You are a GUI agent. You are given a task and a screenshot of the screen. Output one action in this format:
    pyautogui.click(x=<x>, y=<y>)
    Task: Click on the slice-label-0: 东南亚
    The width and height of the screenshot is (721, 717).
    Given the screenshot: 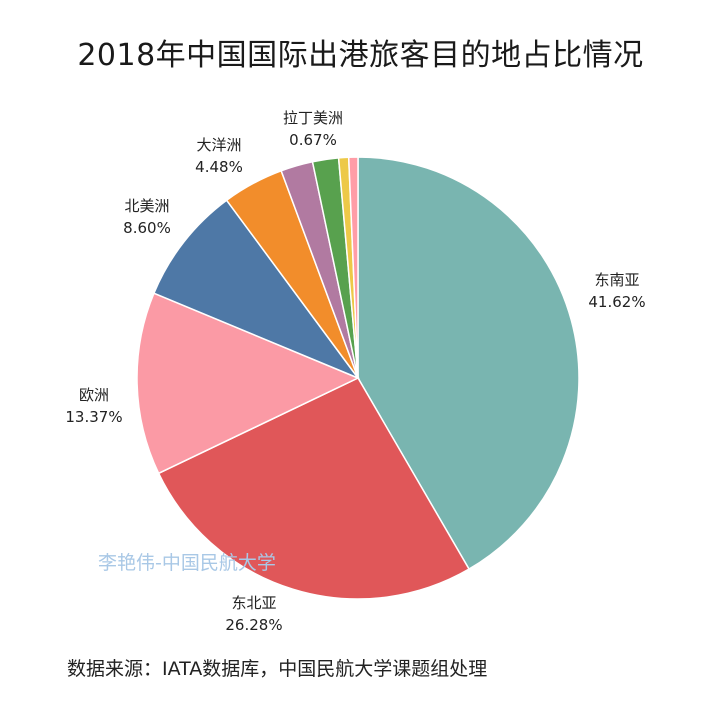 What is the action you would take?
    pyautogui.click(x=616, y=280)
    